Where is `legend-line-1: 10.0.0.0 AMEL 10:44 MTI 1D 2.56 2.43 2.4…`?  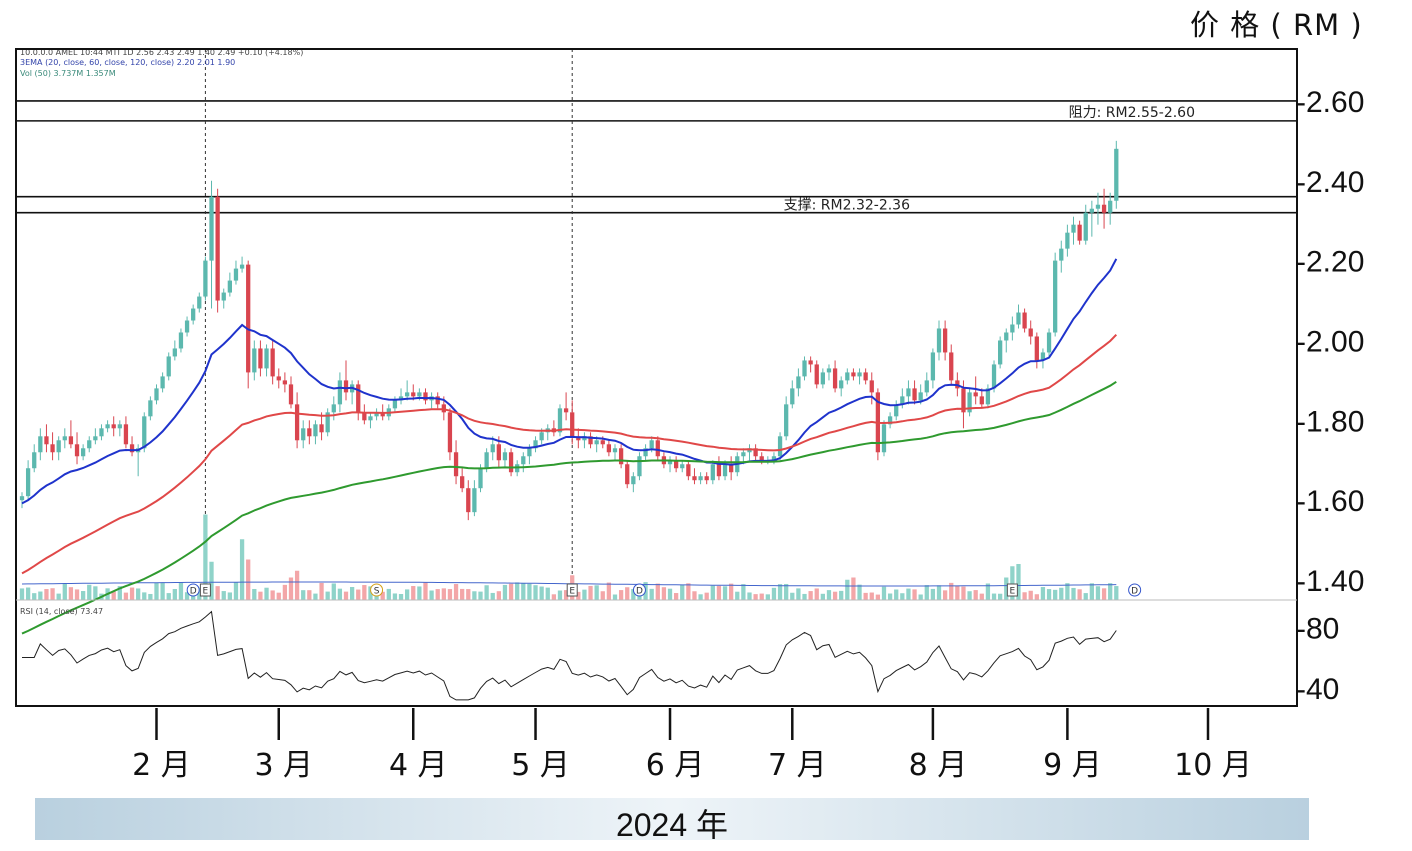 legend-line-1: 10.0.0.0 AMEL 10:44 MTI 1D 2.56 2.43 2.4… is located at coordinates (161, 52).